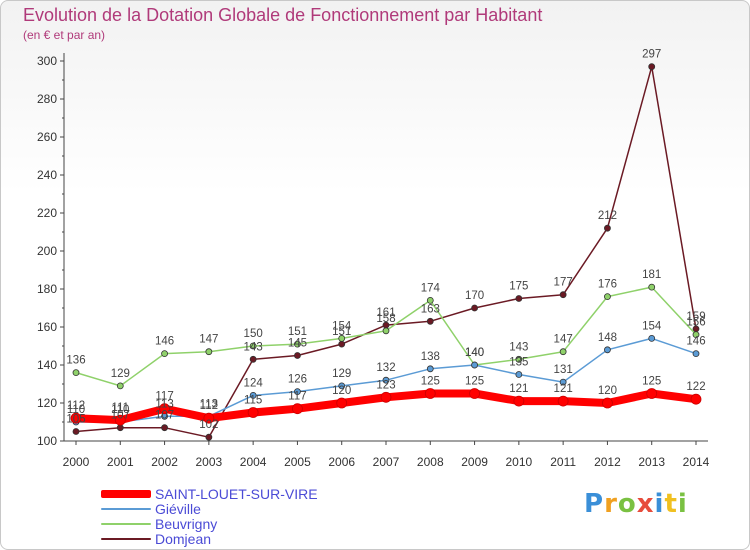 Image resolution: width=750 pixels, height=550 pixels. What do you see at coordinates (208, 425) in the screenshot?
I see `data-label: 102` at bounding box center [208, 425].